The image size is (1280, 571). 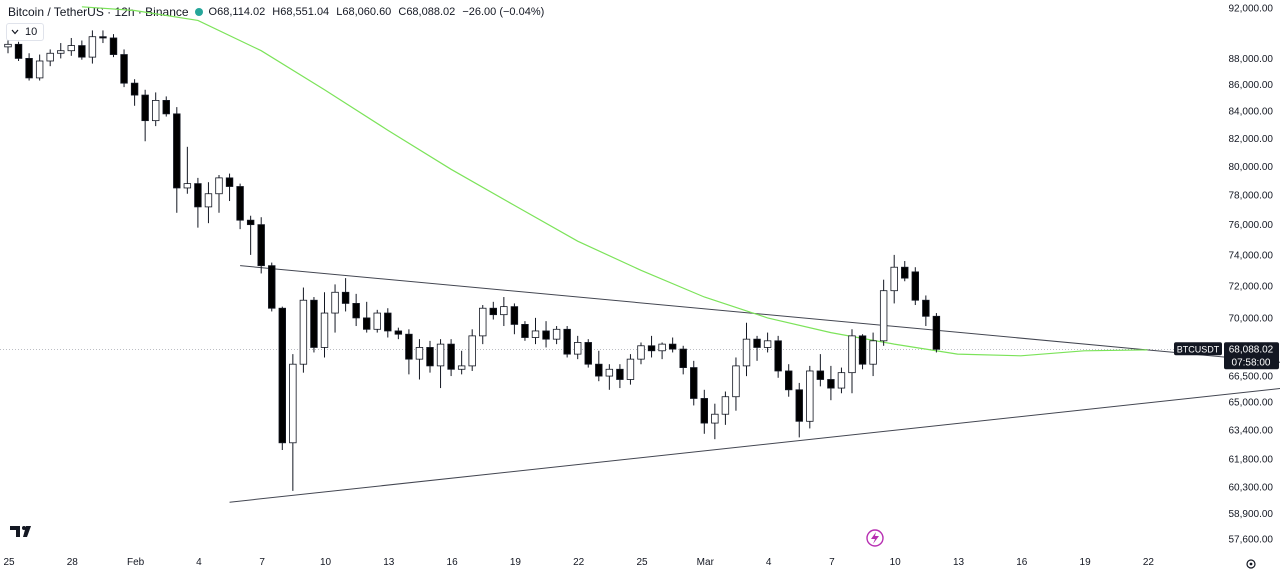 I want to click on indicator-toggle: 10, so click(x=25, y=32).